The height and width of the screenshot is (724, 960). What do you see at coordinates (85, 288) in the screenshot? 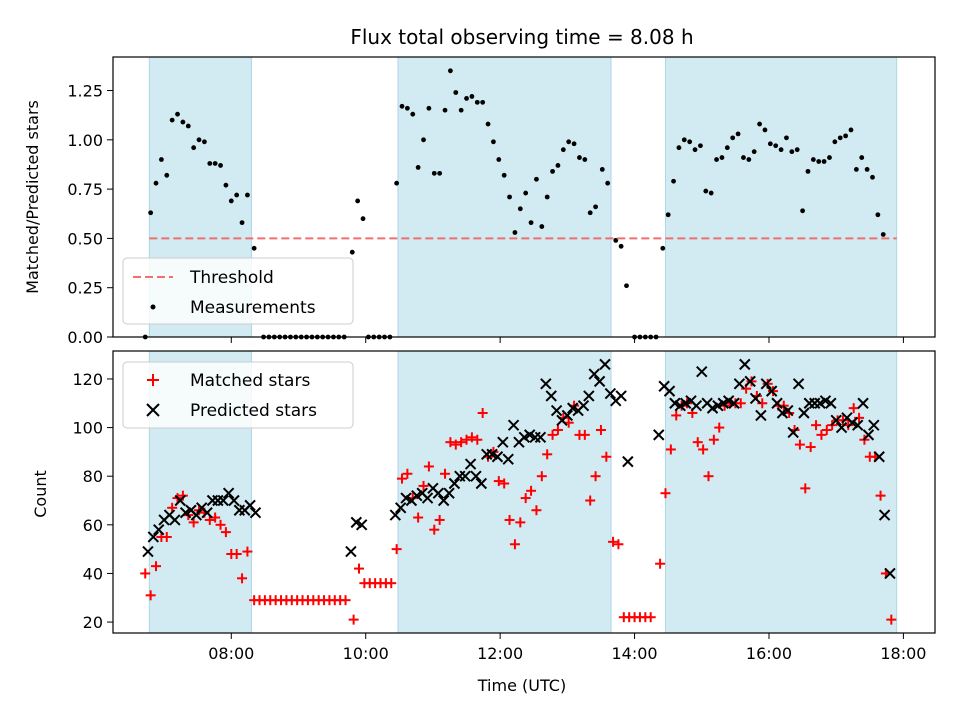
I see `top-y-tick-label: 0.25` at bounding box center [85, 288].